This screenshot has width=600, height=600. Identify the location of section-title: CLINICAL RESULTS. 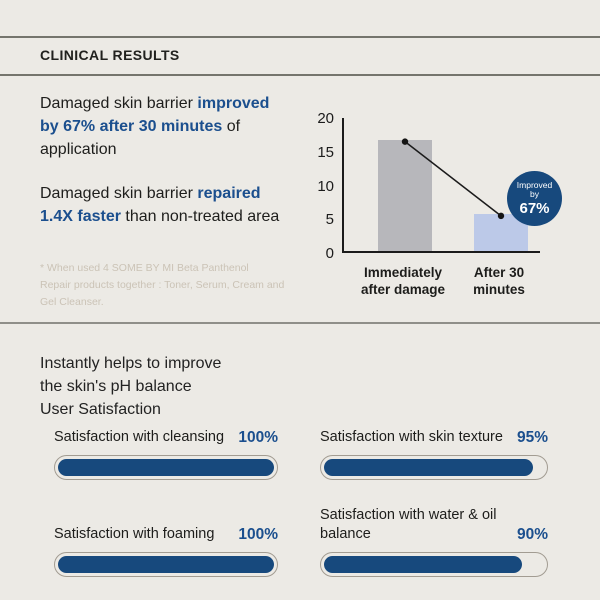
(110, 55).